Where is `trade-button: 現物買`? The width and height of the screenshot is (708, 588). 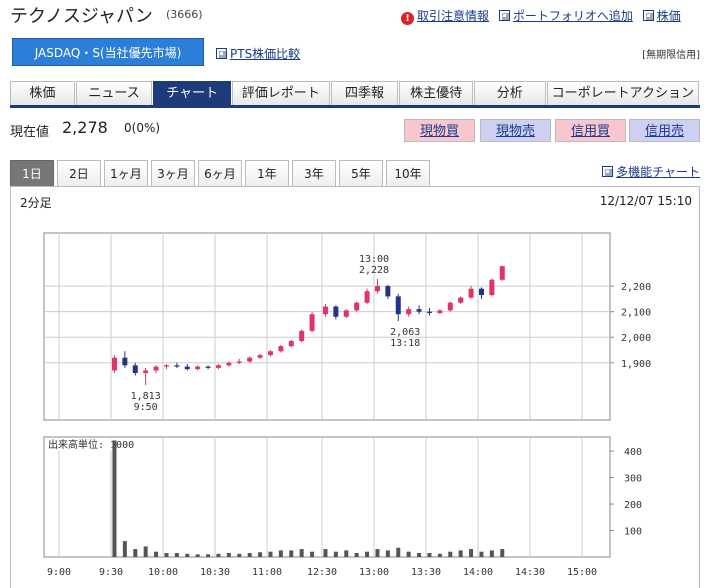 trade-button: 現物買 is located at coordinates (439, 130).